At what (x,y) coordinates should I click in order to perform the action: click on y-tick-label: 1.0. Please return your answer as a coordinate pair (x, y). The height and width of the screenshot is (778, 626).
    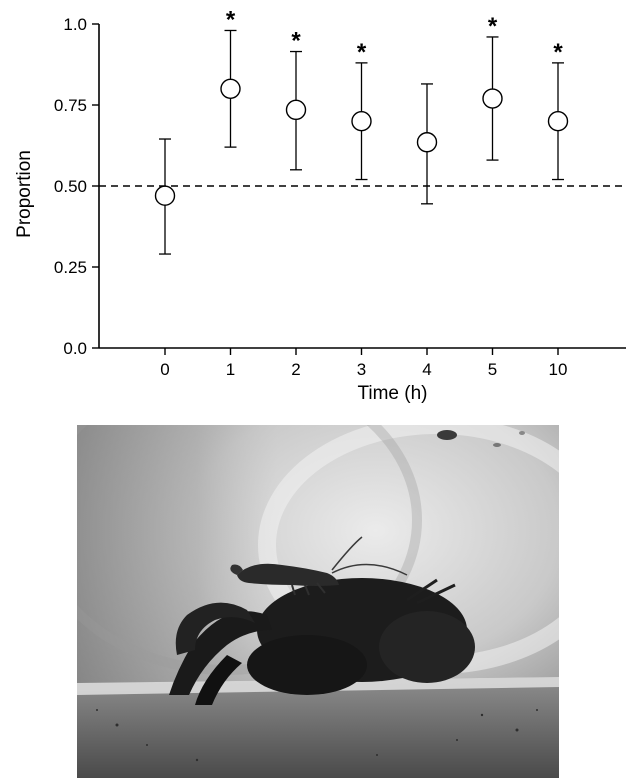
    Looking at the image, I should click on (75, 24).